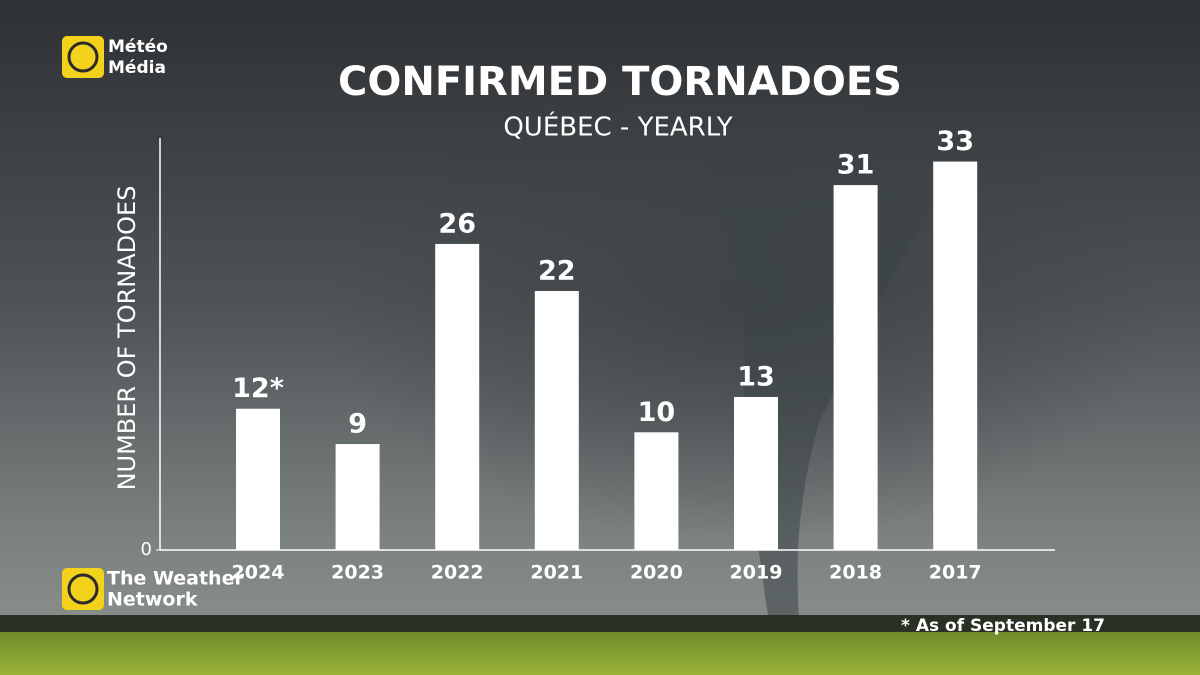 This screenshot has height=675, width=1200. What do you see at coordinates (138, 47) in the screenshot?
I see `logo-text: Météo` at bounding box center [138, 47].